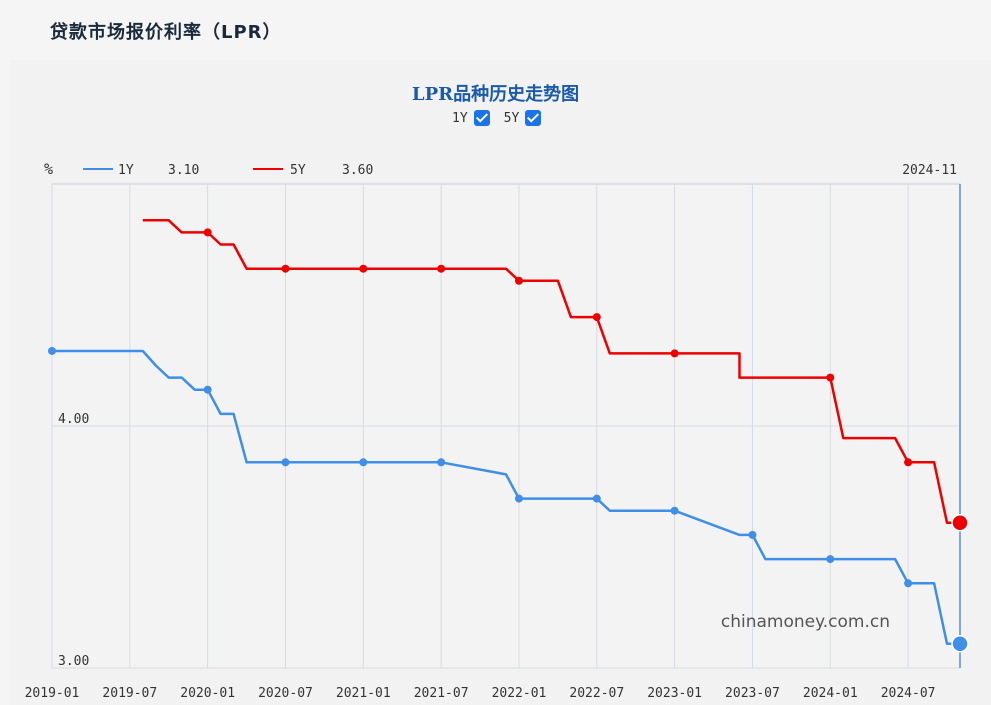  Describe the element at coordinates (674, 693) in the screenshot. I see `x-tick-label: 2023-01` at that location.